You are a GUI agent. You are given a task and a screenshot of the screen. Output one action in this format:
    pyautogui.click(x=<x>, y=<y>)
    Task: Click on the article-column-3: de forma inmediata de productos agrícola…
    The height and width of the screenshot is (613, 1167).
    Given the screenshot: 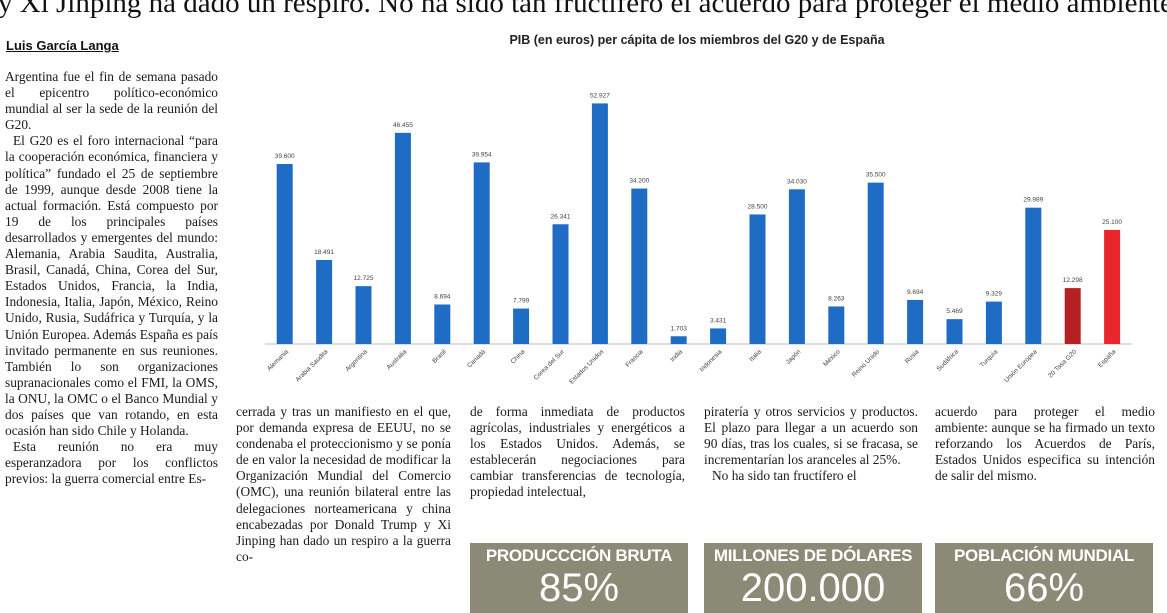 What is the action you would take?
    pyautogui.click(x=577, y=452)
    